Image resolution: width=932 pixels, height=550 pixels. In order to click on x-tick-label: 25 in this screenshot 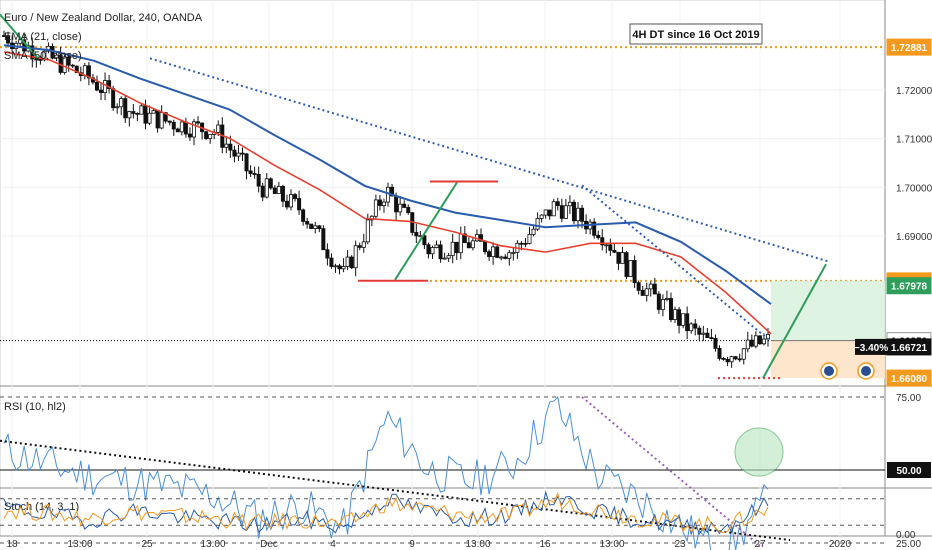, I will do `click(147, 544)`.